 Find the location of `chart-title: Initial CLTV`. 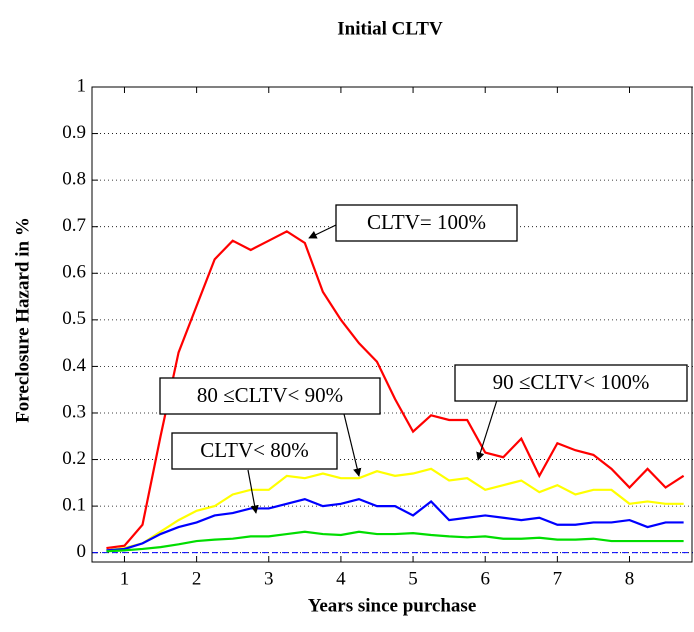

chart-title: Initial CLTV is located at coordinates (390, 28).